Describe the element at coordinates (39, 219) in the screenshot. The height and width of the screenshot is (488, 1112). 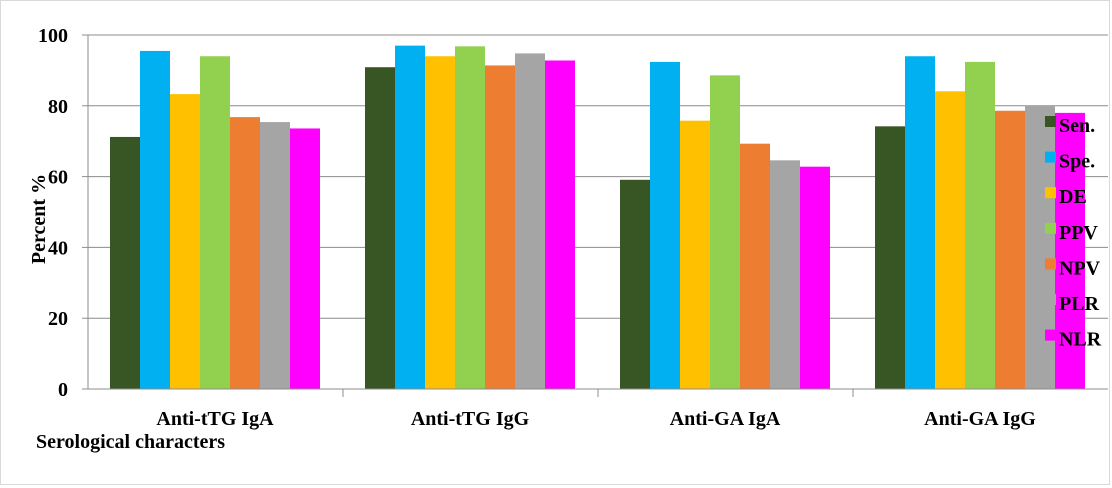
I see `y-axis-title: Percent %` at that location.